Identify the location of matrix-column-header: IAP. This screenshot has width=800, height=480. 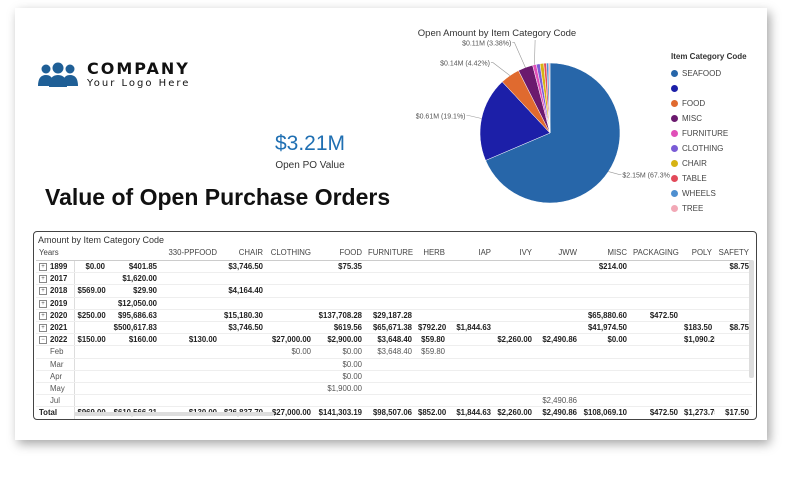
(471, 253).